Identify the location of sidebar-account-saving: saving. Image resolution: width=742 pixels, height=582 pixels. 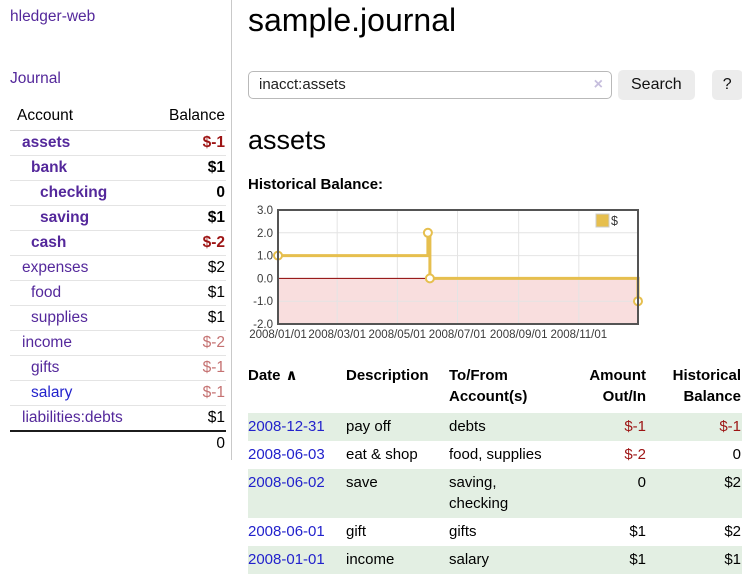
(65, 217).